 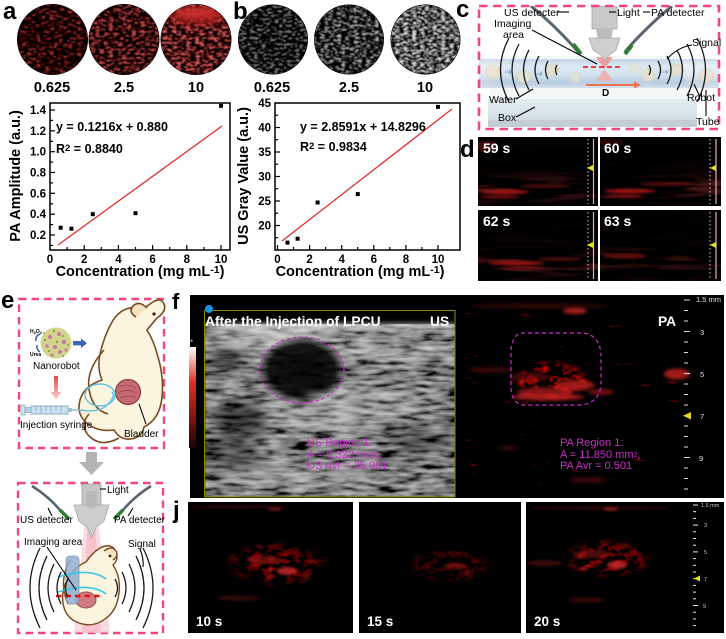 What do you see at coordinates (496, 148) in the screenshot?
I see `svg-text: 59 s` at bounding box center [496, 148].